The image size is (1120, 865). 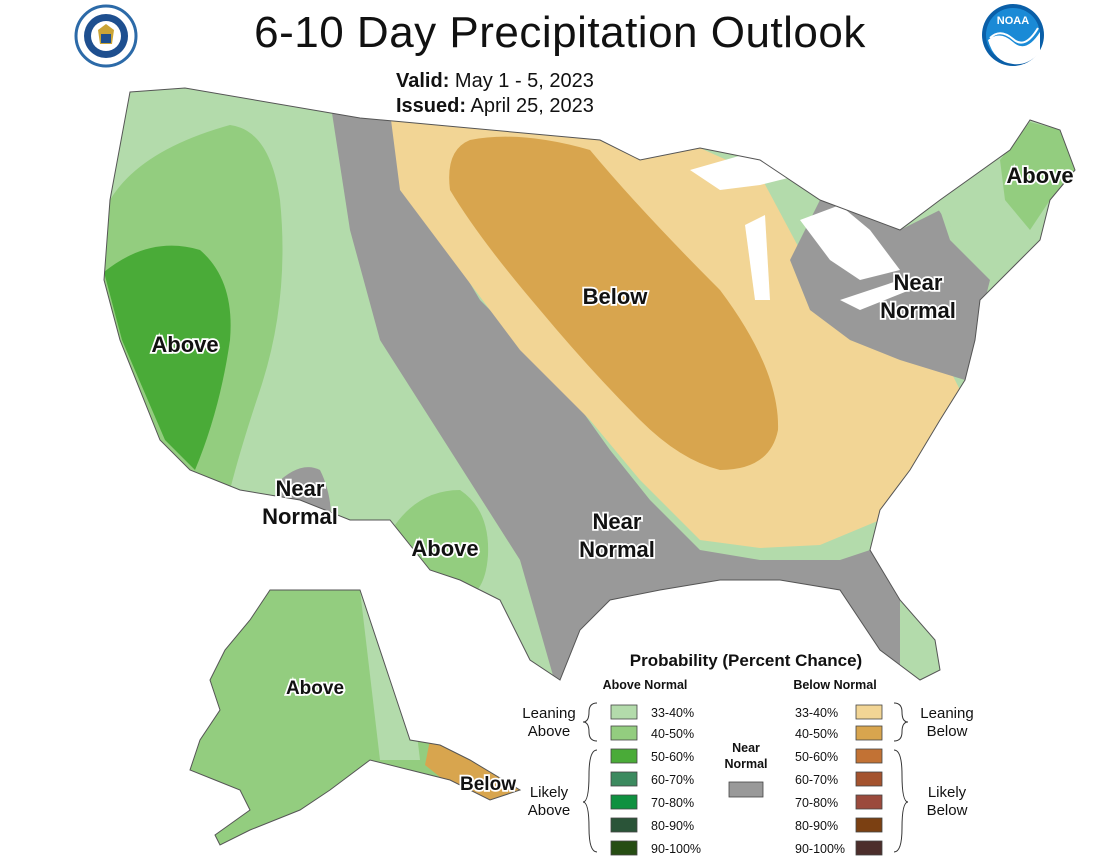 I want to click on alaska-below-southeast, so click(x=472, y=772).